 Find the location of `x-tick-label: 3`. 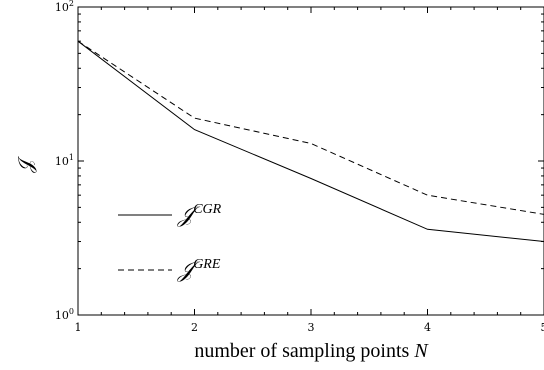

x-tick-label: 3 is located at coordinates (311, 327).